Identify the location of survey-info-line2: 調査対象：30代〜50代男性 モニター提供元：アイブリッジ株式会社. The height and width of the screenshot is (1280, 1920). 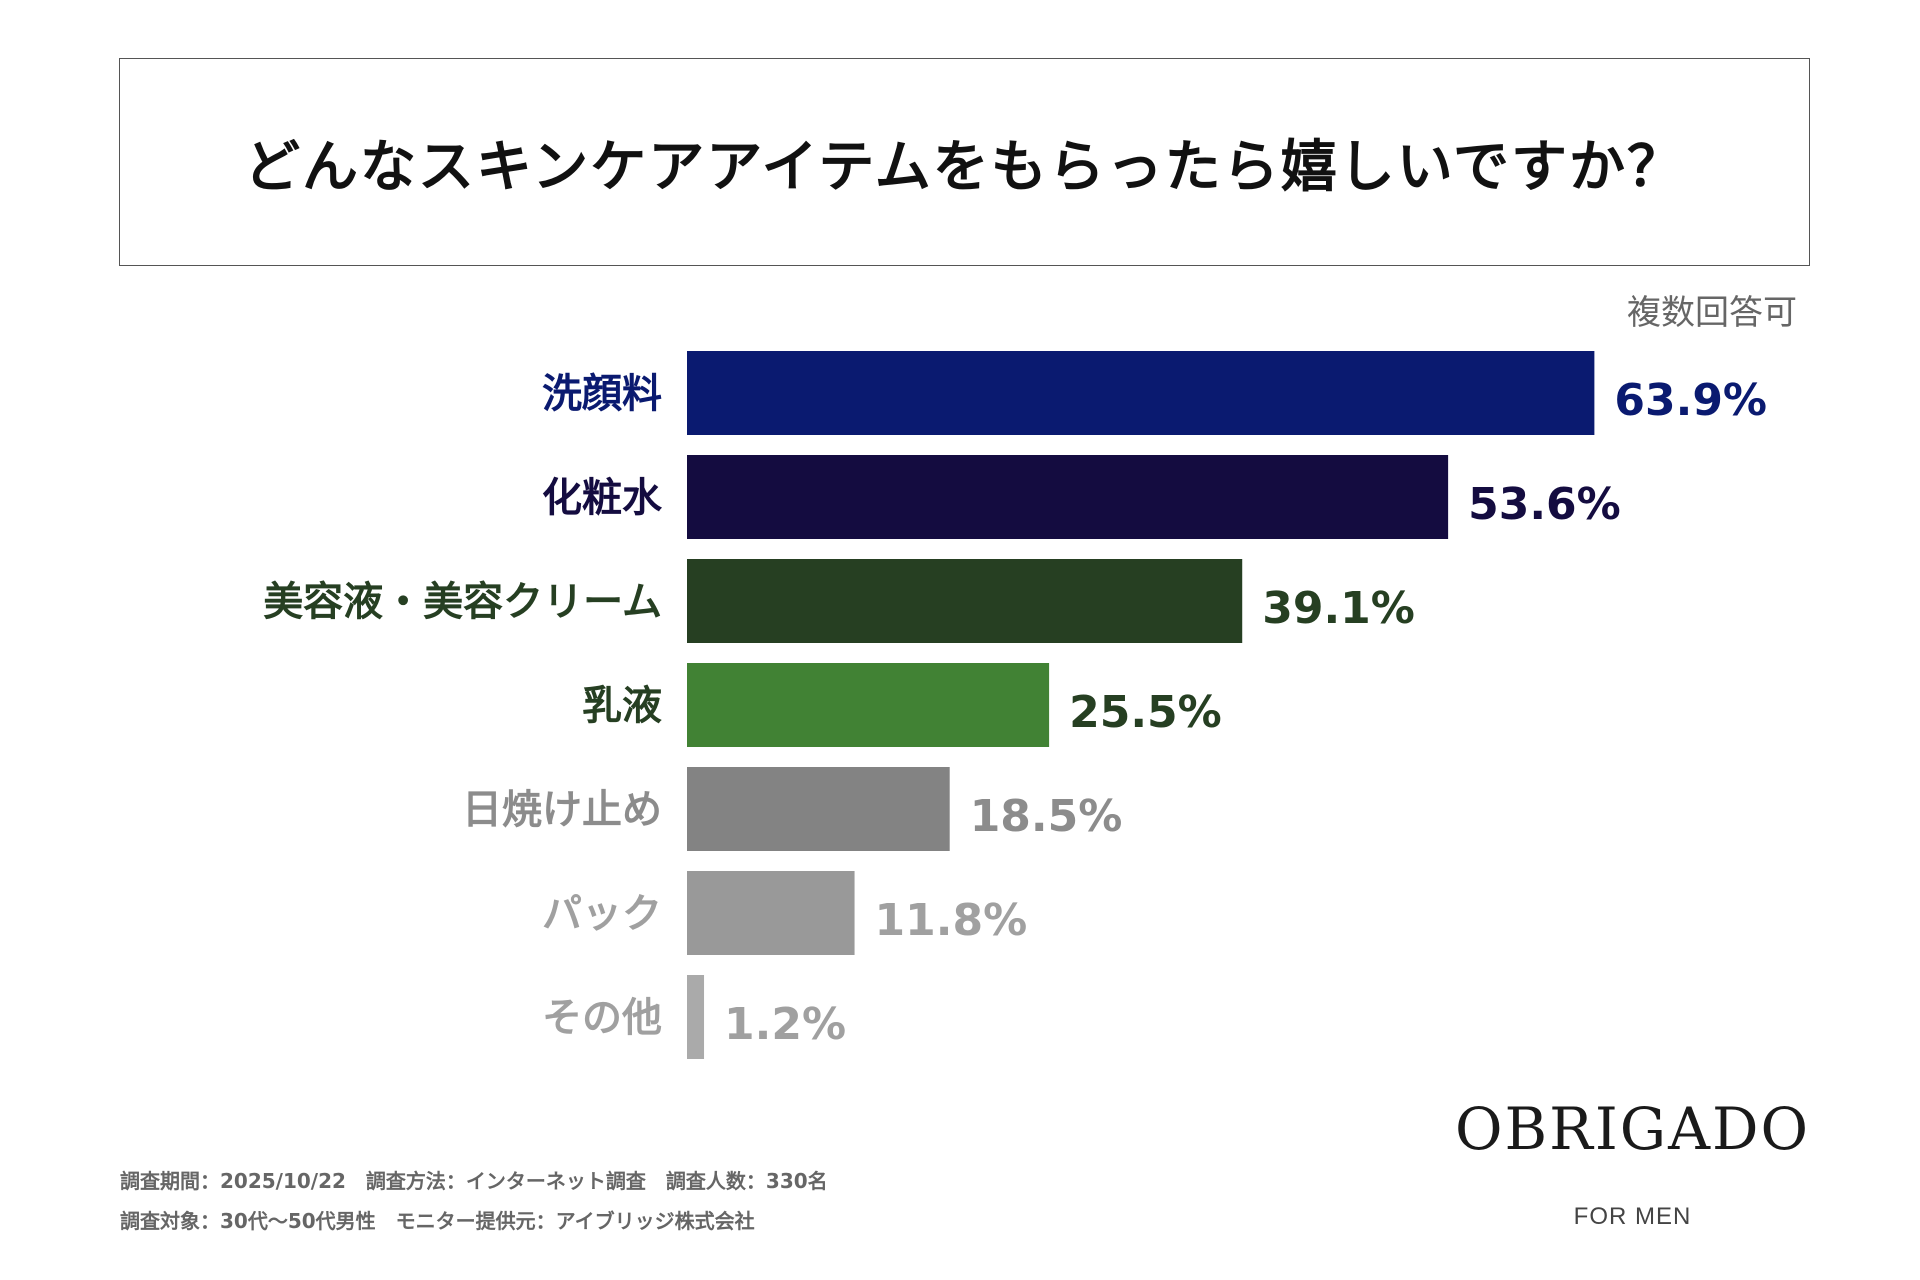
(437, 1221).